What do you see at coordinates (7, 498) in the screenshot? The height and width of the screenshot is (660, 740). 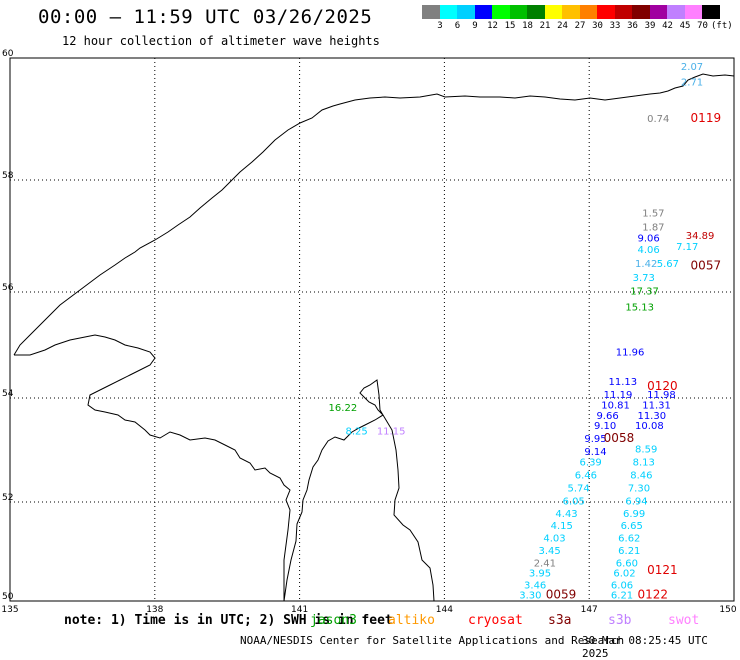 I see `lat-tick-label: 52` at bounding box center [7, 498].